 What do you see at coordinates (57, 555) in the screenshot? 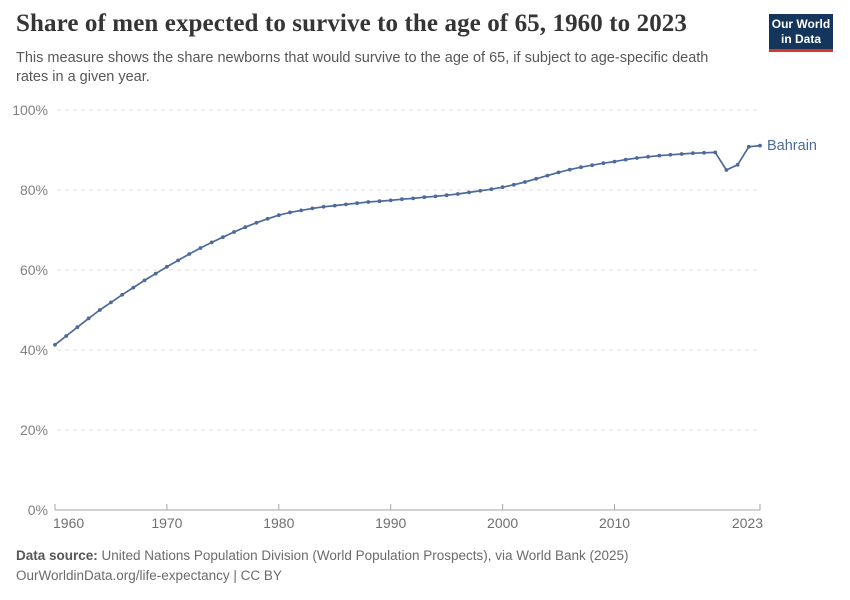
I see `data-source-label: Data source:` at bounding box center [57, 555].